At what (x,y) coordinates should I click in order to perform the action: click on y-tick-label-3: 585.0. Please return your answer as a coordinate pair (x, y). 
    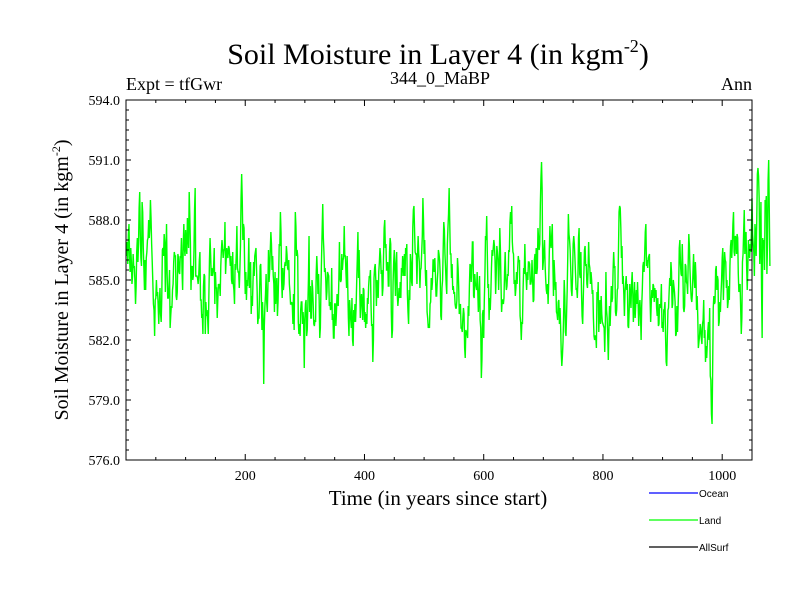
    Looking at the image, I should click on (105, 281).